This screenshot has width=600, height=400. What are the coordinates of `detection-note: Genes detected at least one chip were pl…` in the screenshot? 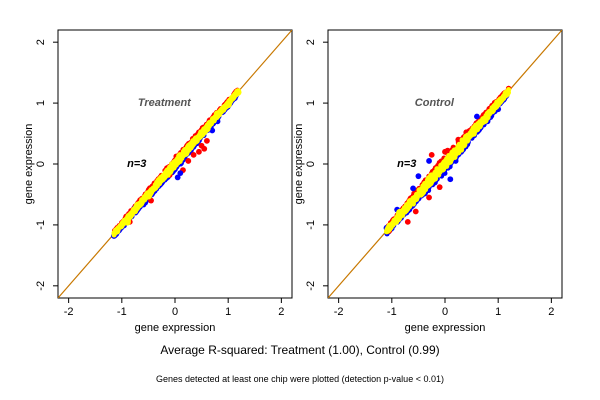 It's located at (300, 379).